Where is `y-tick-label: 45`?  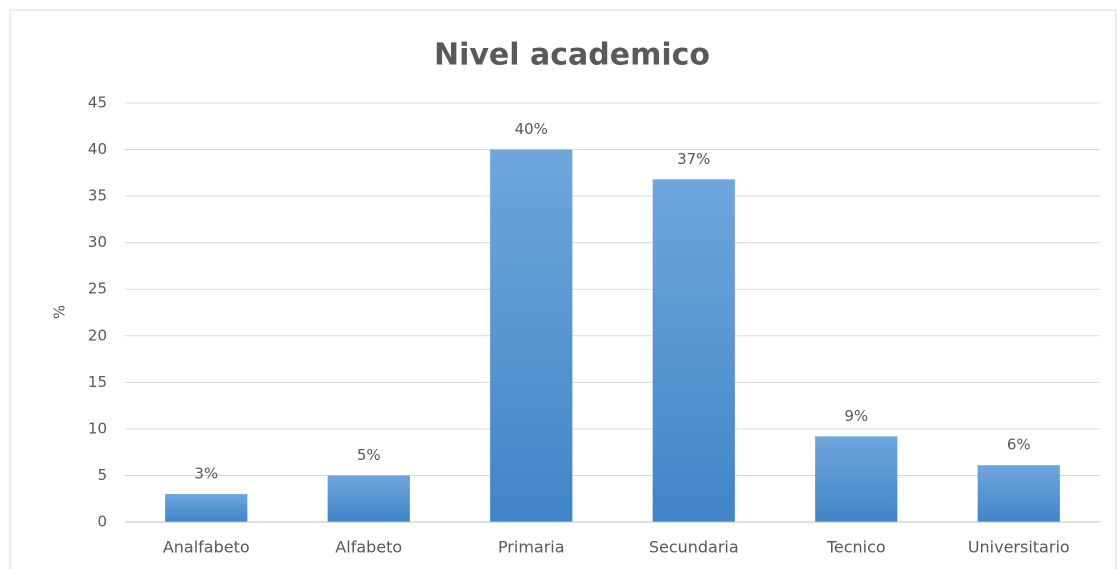
y-tick-label: 45 is located at coordinates (97, 103).